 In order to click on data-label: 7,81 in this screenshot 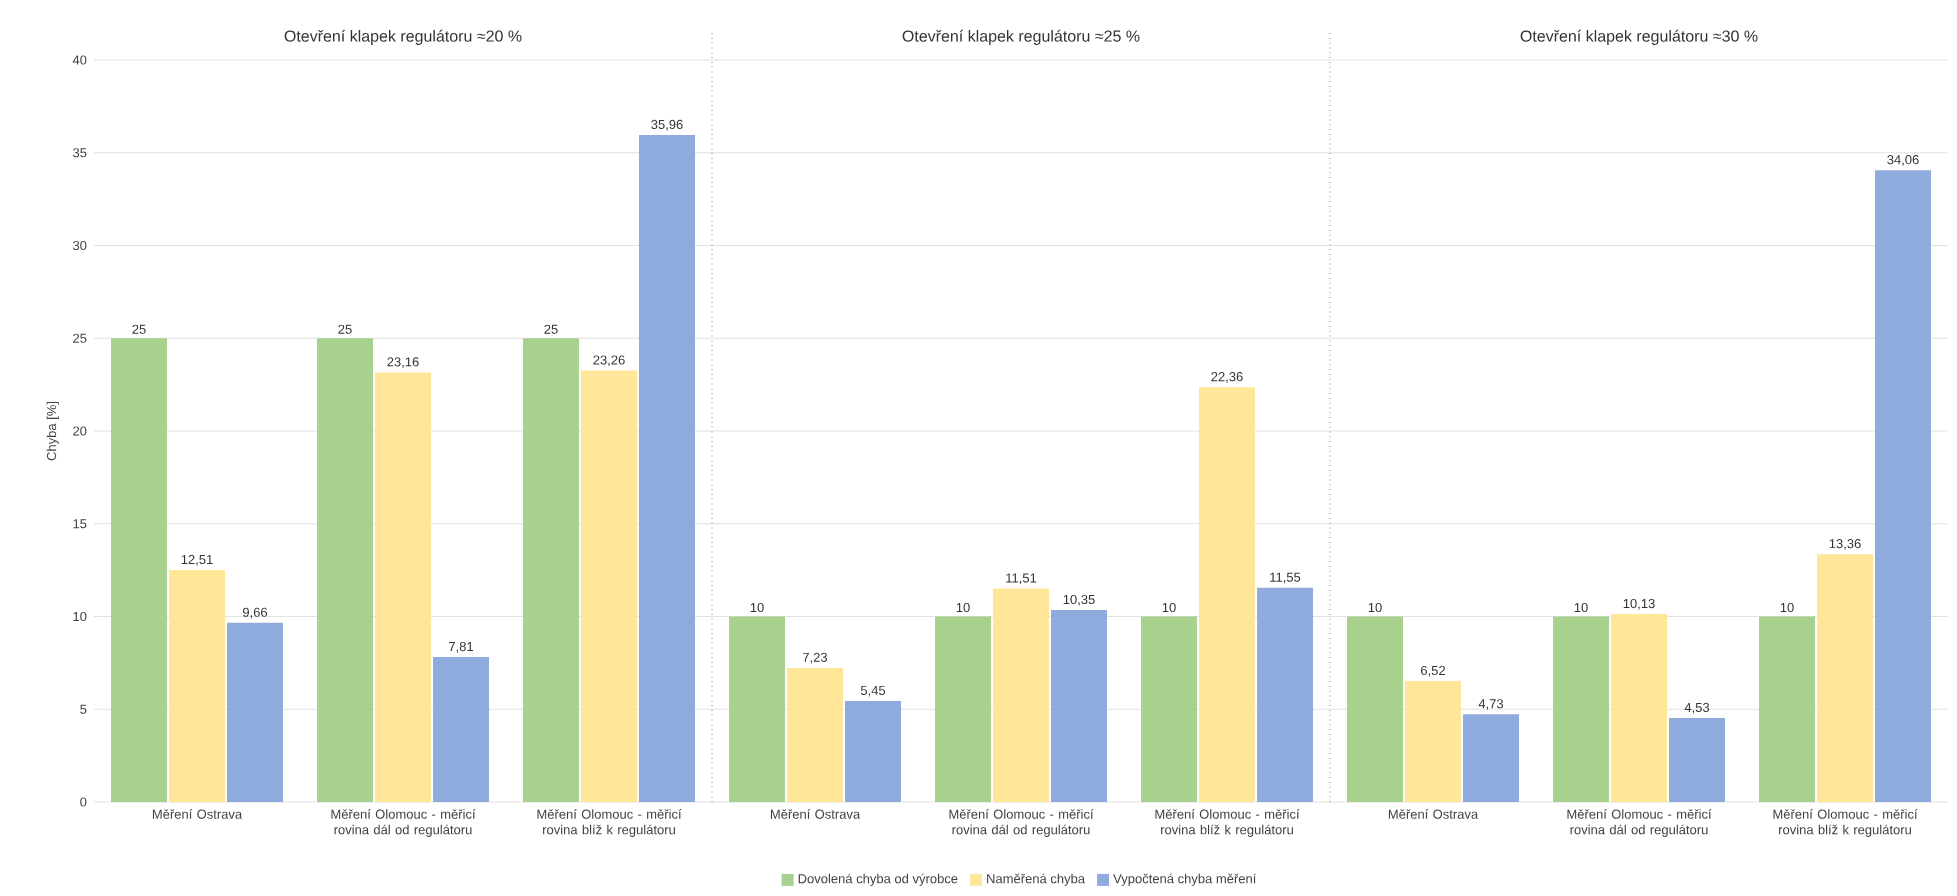, I will do `click(461, 647)`.